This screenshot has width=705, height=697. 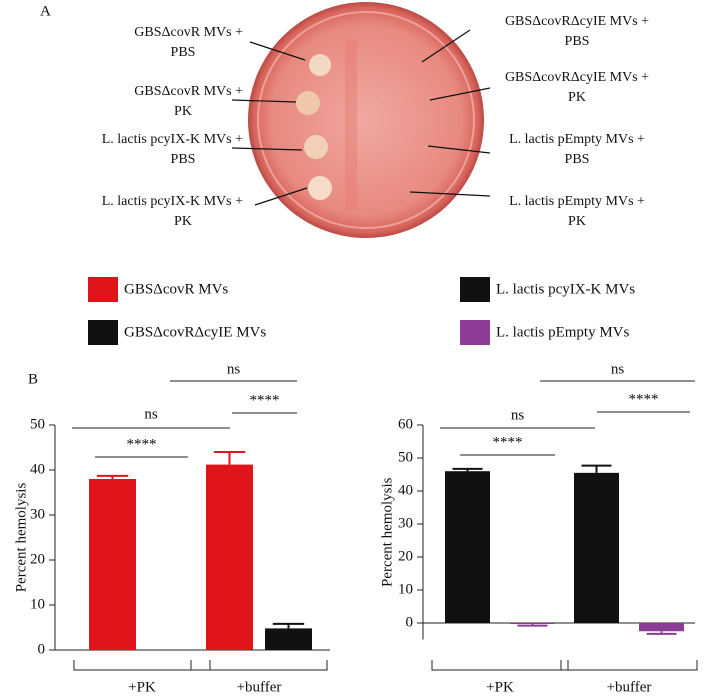 What do you see at coordinates (45, 11) in the screenshot?
I see `panel-label: A` at bounding box center [45, 11].